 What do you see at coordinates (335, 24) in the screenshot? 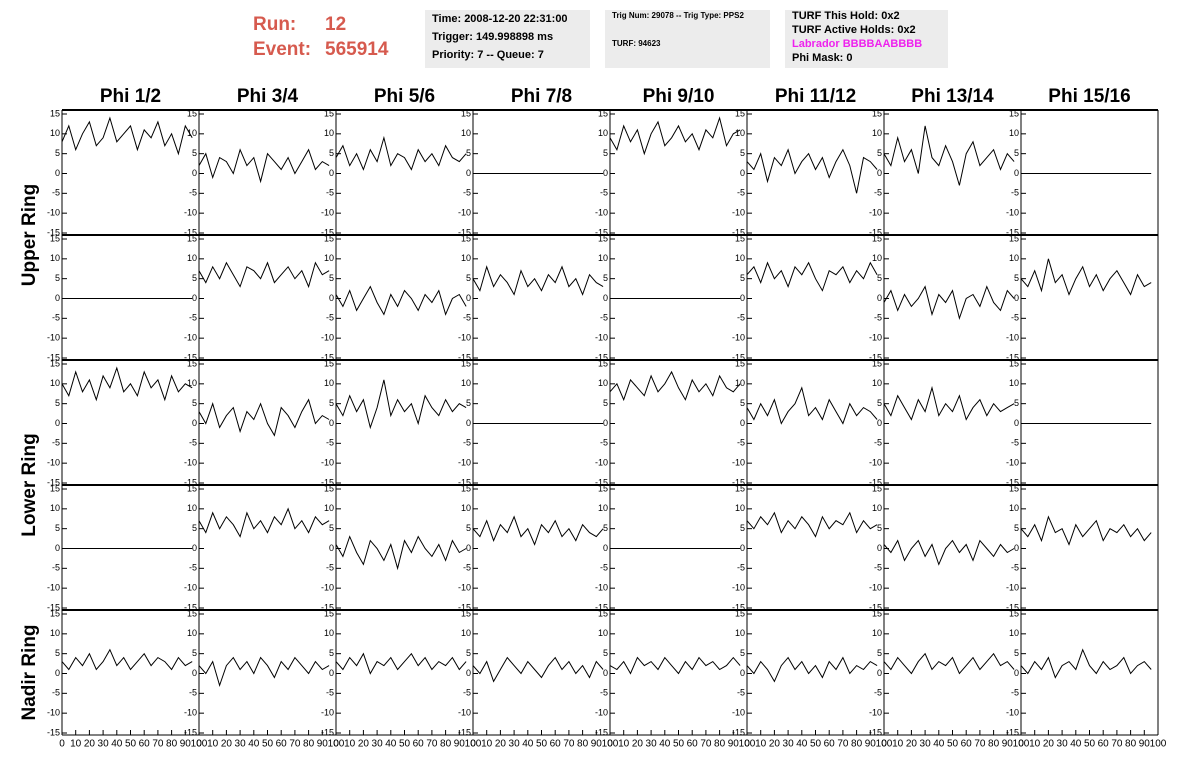
I see `run-number: 12` at bounding box center [335, 24].